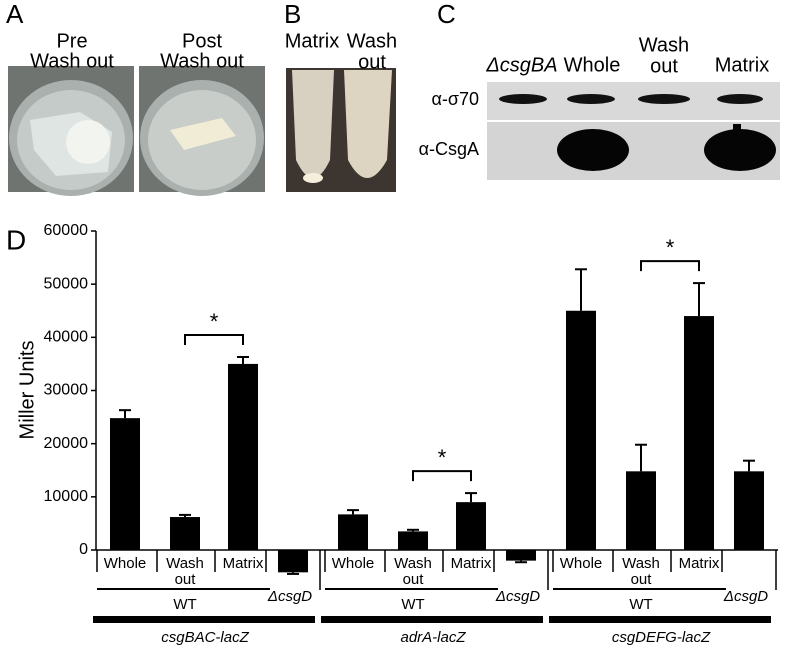  What do you see at coordinates (27, 390) in the screenshot?
I see `y-axis-label: Miller Units` at bounding box center [27, 390].